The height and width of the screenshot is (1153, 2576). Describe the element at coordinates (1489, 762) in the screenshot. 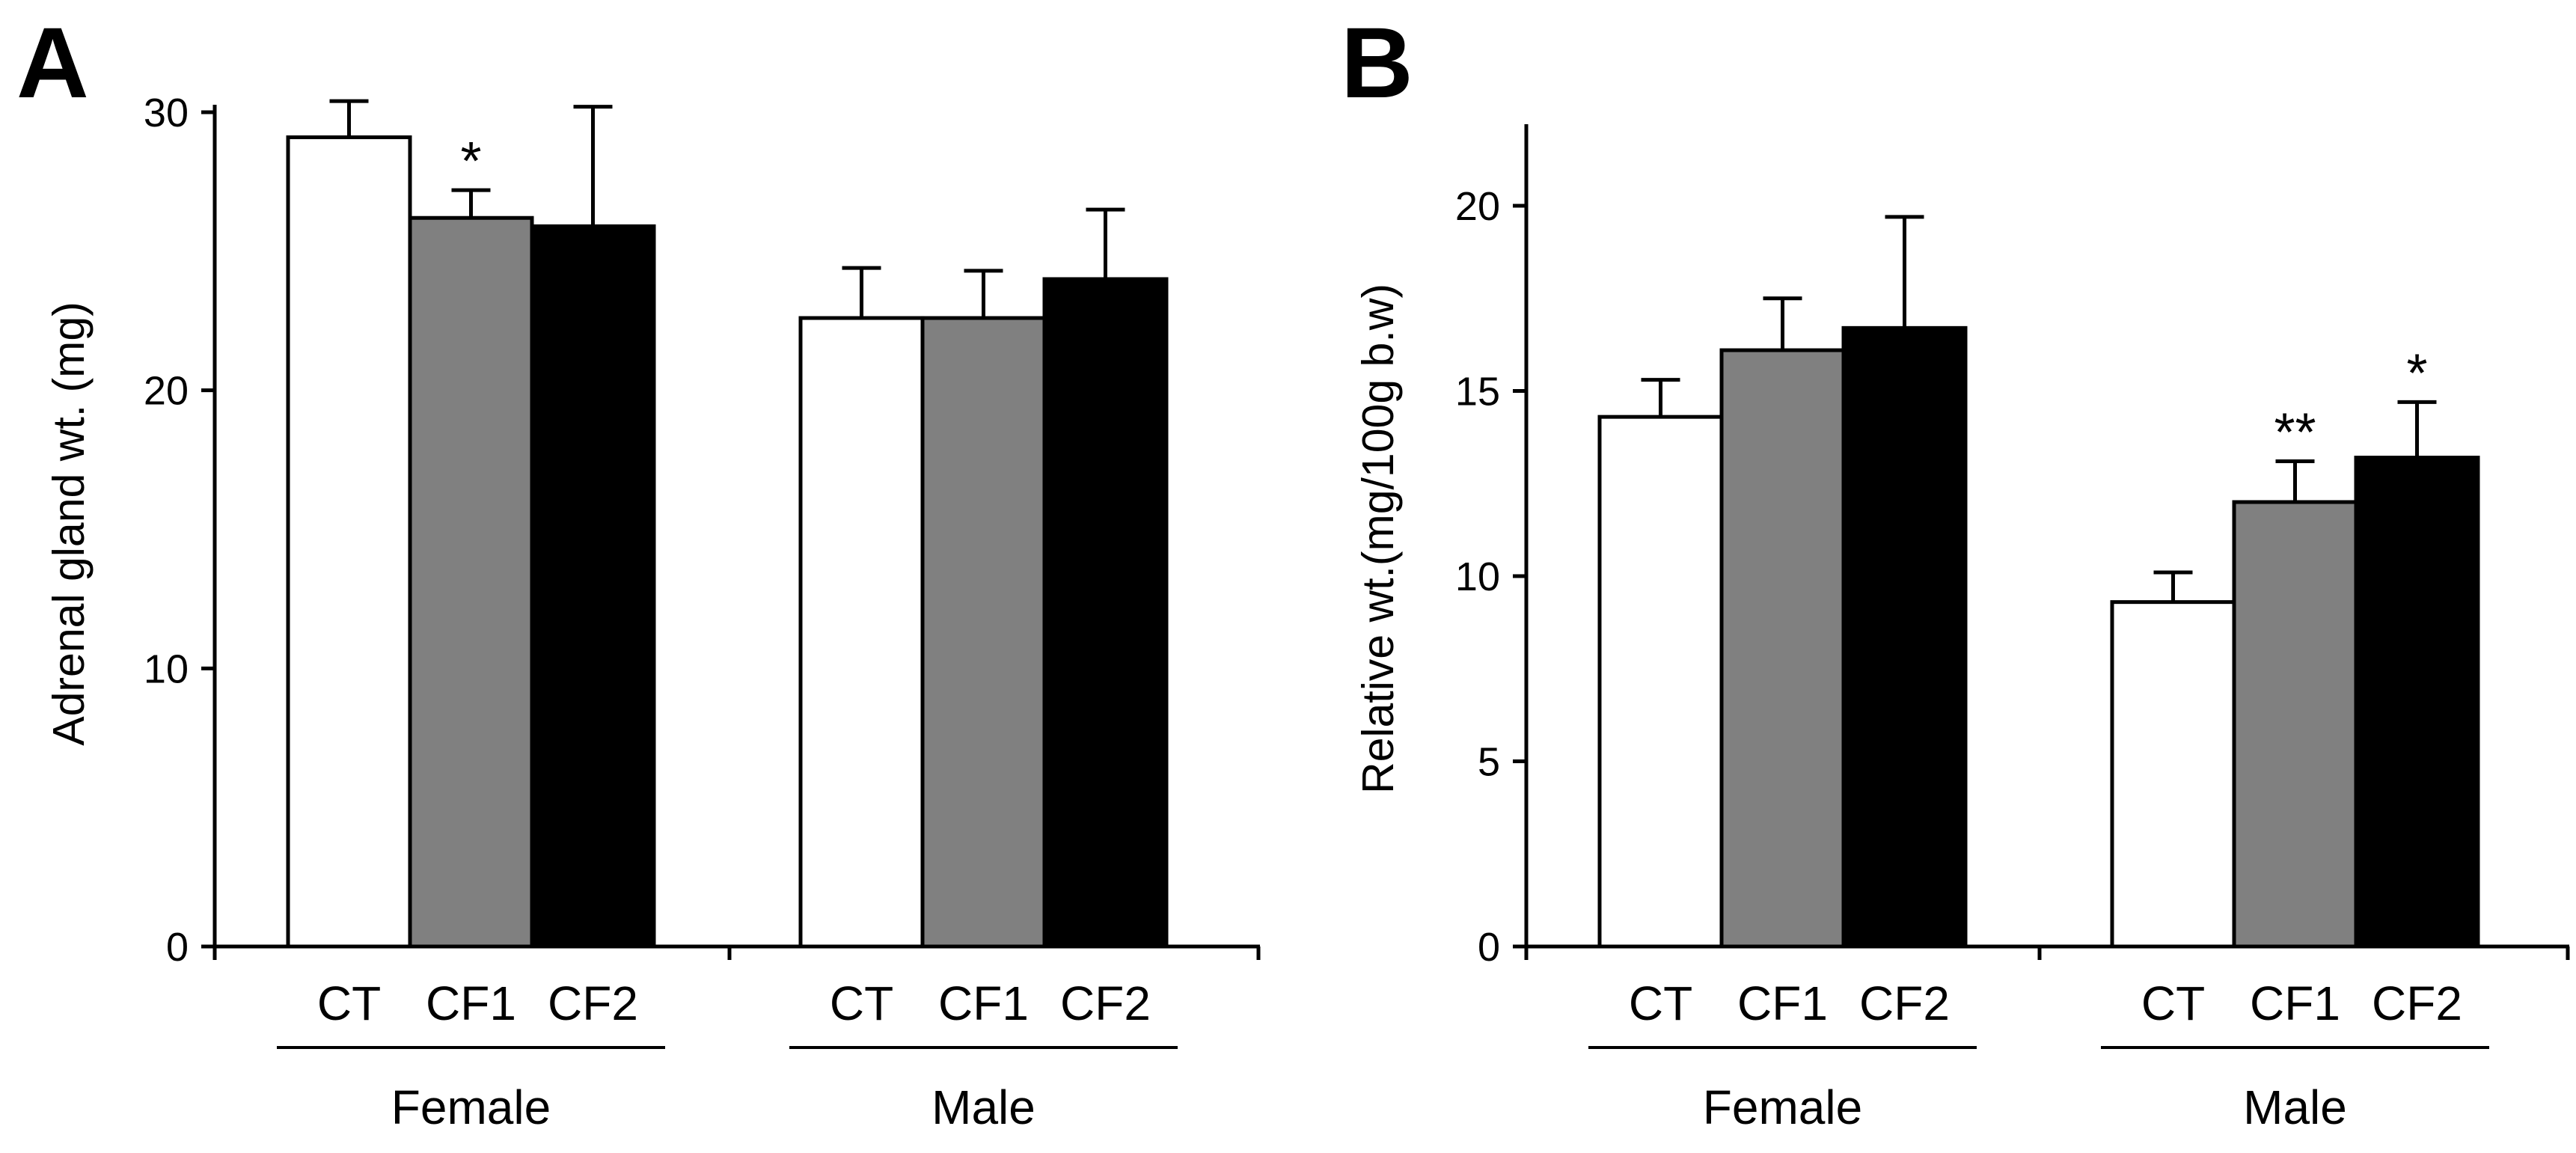

I see `panel-b-y-tick-label-5: 5` at that location.